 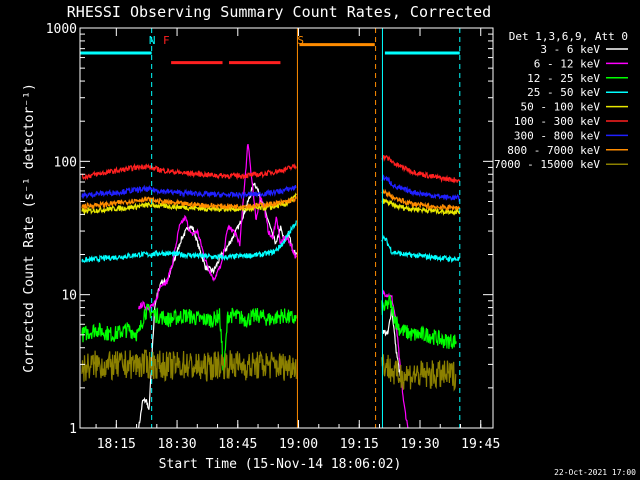 I want to click on x-tick-label: 18:15, so click(x=116, y=444).